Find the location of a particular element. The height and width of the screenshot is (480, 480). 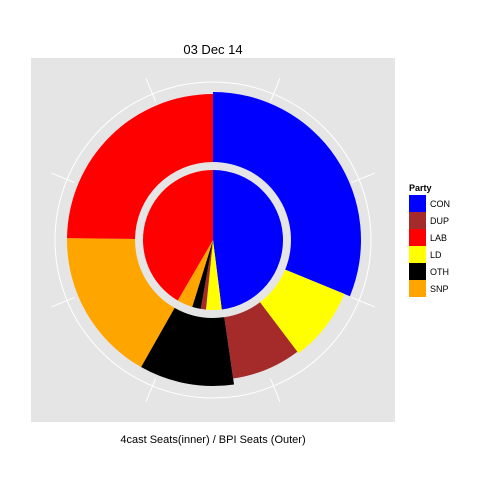

outer-slice-snp is located at coordinates (121, 303).